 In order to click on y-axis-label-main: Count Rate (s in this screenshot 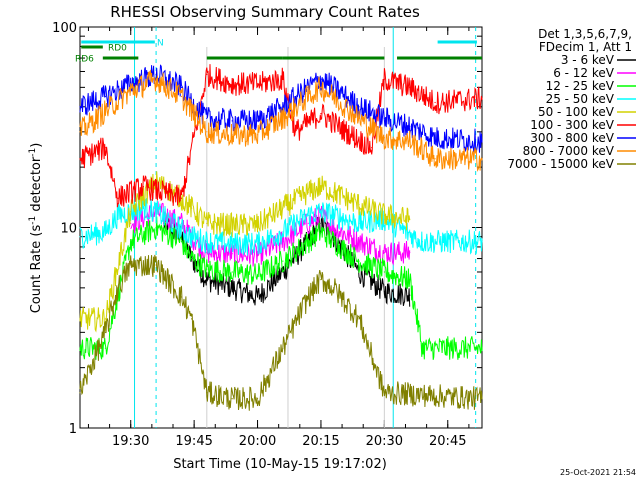, I will do `click(36, 269)`.